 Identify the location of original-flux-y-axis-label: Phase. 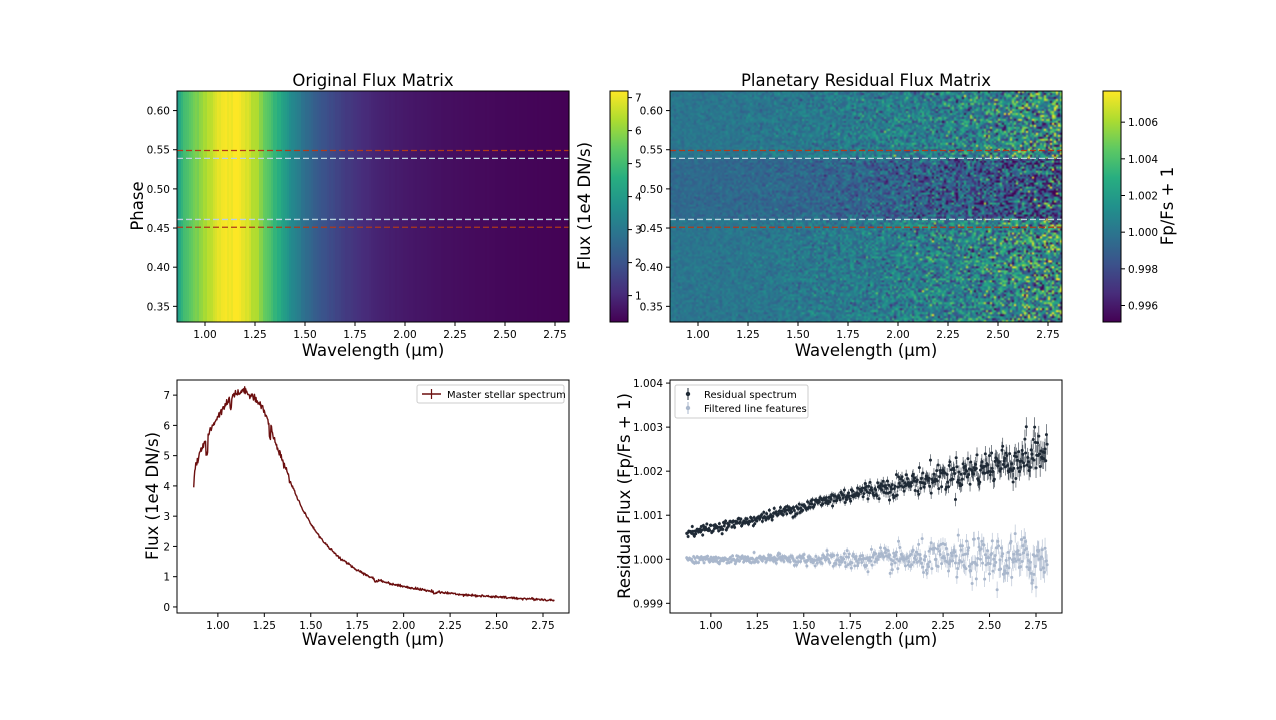
(137, 205).